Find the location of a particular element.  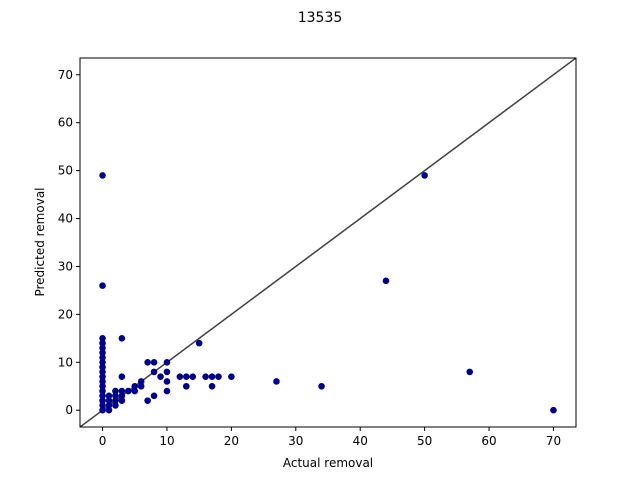

chart-title: 13535 is located at coordinates (320, 18).